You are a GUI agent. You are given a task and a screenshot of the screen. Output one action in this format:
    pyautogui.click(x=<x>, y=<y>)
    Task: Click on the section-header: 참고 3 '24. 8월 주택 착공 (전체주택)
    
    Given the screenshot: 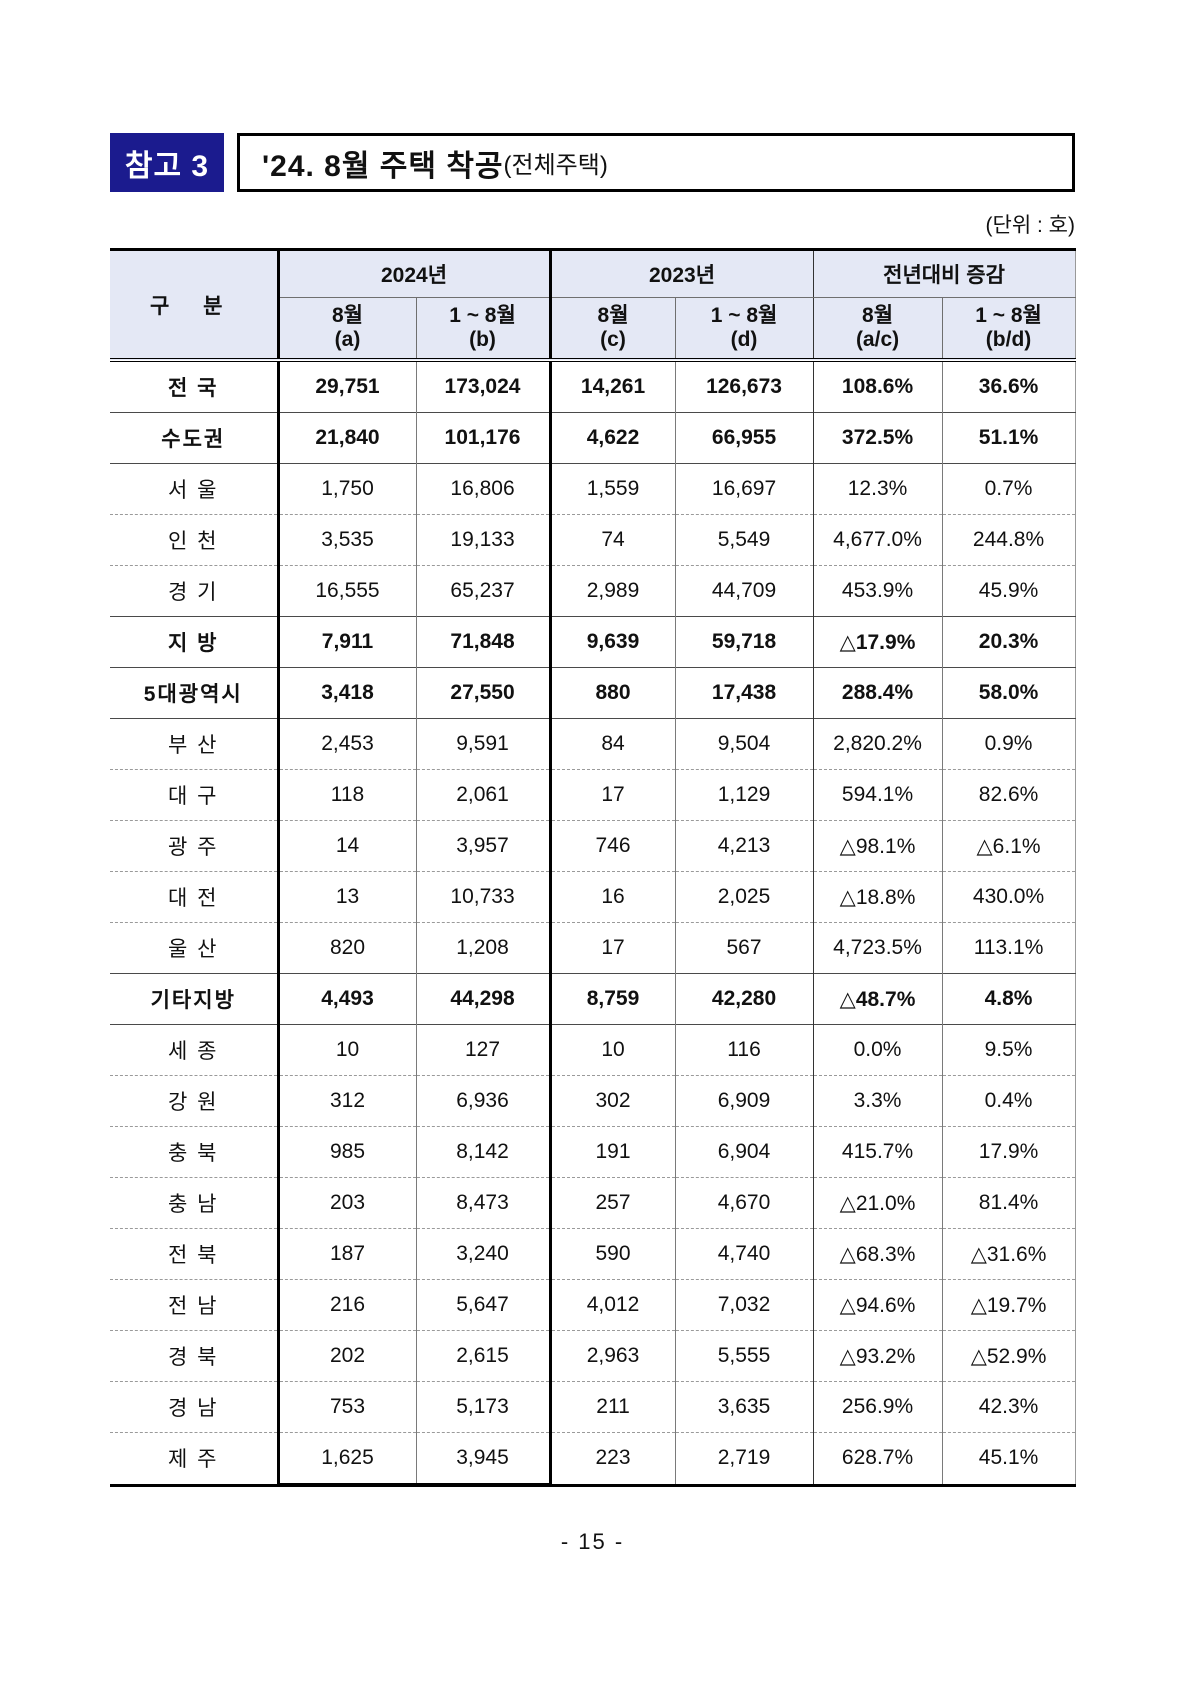 What is the action you would take?
    pyautogui.click(x=592, y=162)
    